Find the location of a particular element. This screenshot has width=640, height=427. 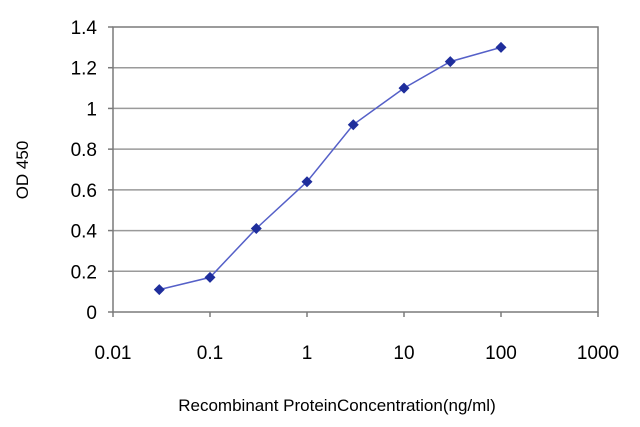

y-tick-label: 0.8 is located at coordinates (84, 150).